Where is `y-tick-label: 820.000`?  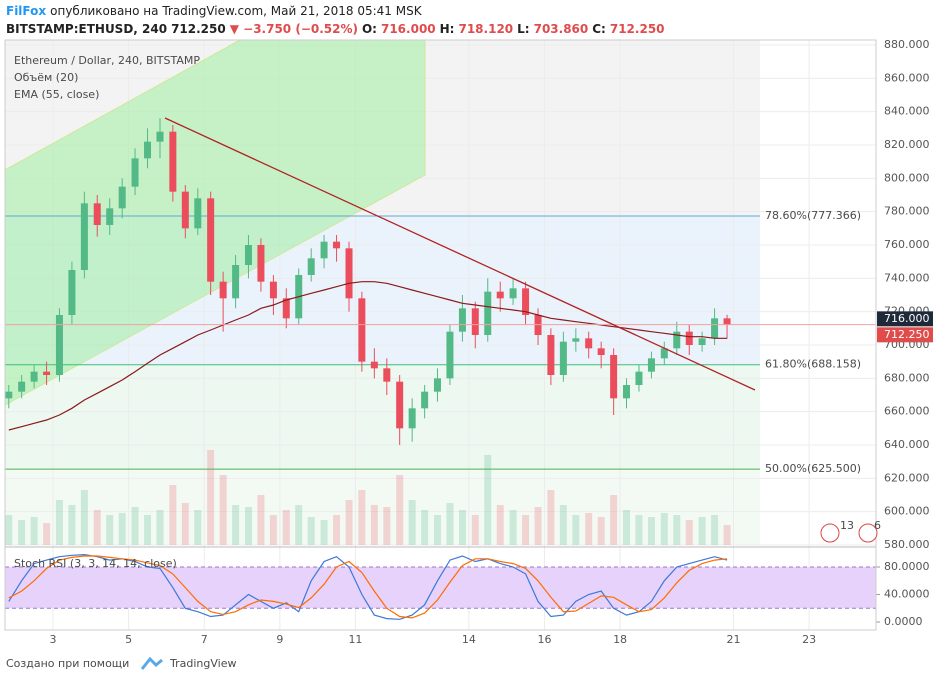 y-tick-label: 820.000 is located at coordinates (907, 144).